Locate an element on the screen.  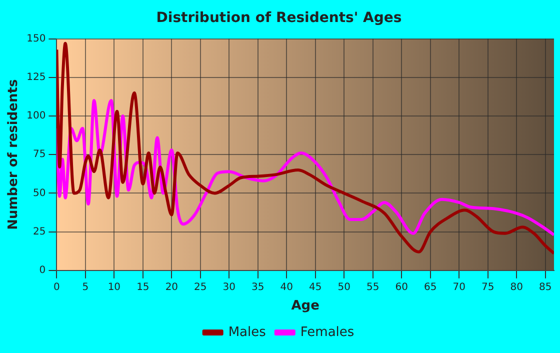
x-tick-label: 15 is located at coordinates (143, 287).